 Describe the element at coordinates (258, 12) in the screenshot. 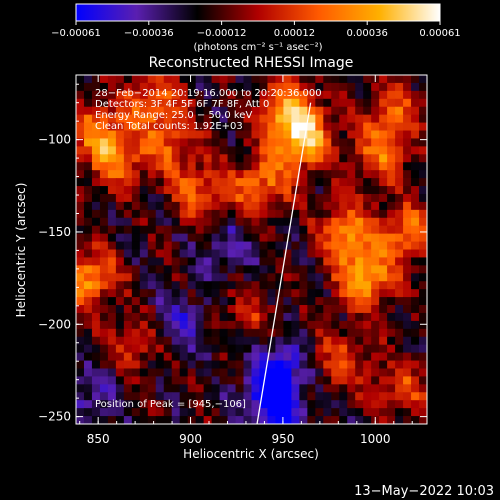

I see `colorbar-gradient` at that location.